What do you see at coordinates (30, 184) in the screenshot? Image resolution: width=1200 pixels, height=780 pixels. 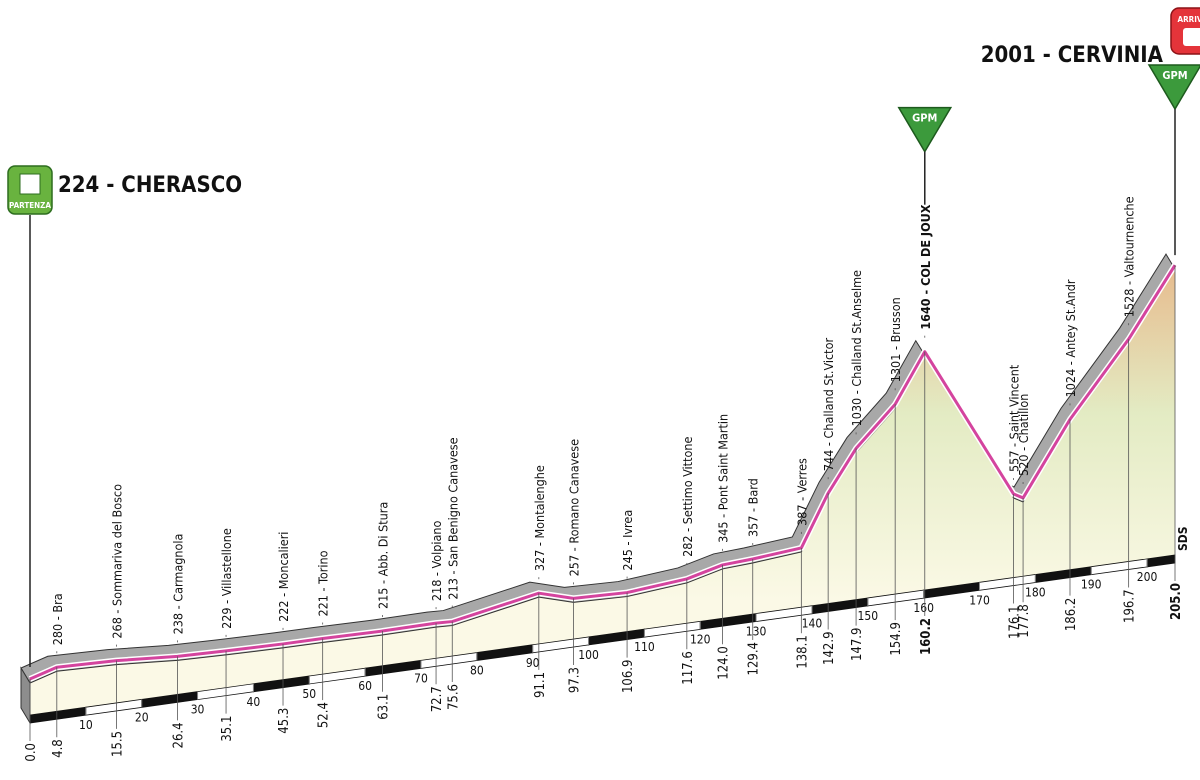 I see `start-flag` at bounding box center [30, 184].